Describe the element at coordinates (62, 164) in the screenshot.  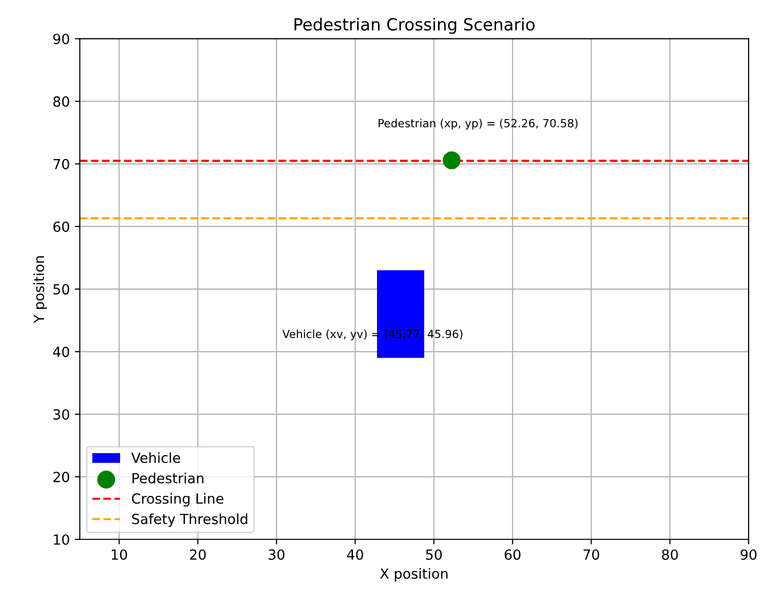
I see `y-tick-label: 70` at that location.